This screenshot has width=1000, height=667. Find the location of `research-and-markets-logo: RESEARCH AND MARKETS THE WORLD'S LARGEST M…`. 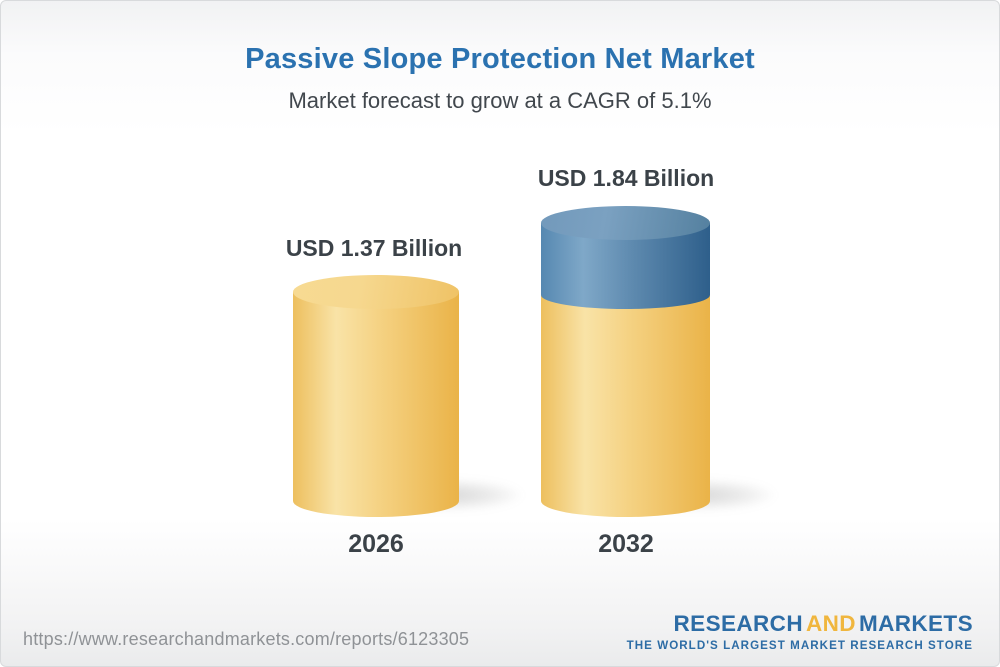

research-and-markets-logo: RESEARCH AND MARKETS THE WORLD'S LARGEST M… is located at coordinates (800, 631).